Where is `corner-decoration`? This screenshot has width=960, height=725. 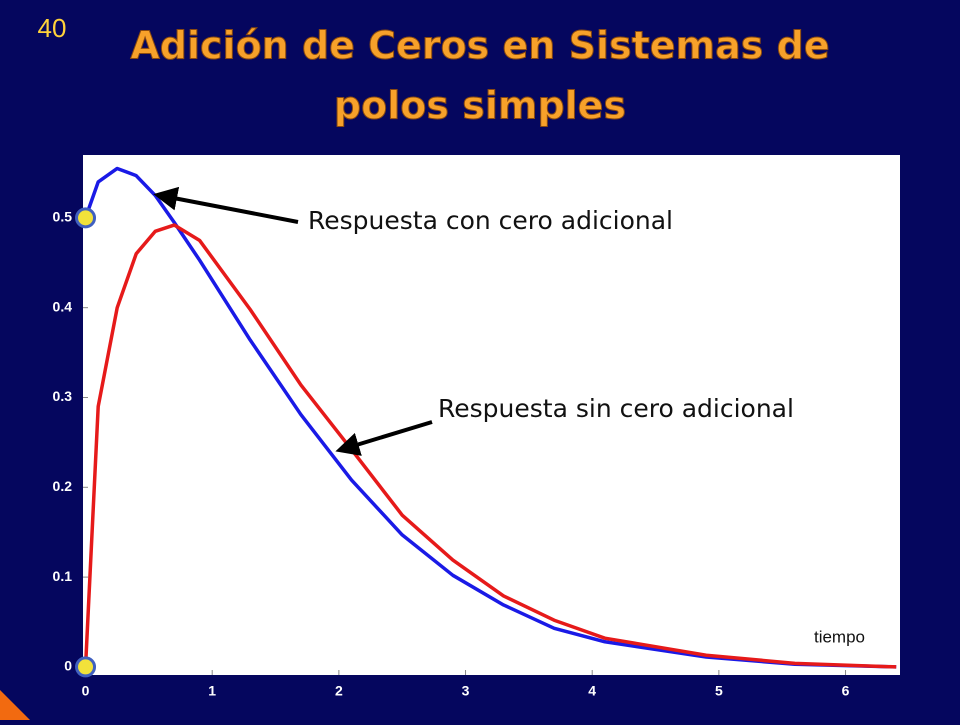 corner-decoration is located at coordinates (15, 705).